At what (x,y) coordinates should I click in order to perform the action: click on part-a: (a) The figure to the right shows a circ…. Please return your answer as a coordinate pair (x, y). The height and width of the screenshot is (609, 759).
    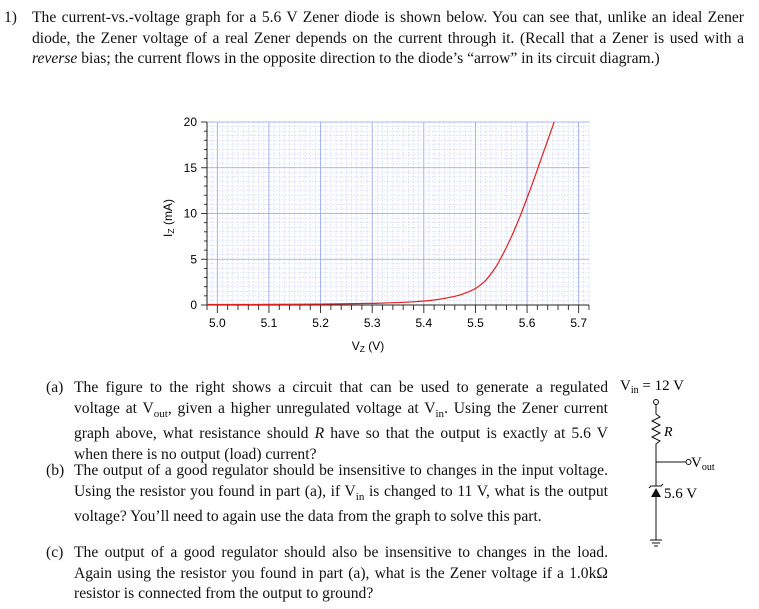
    Looking at the image, I should click on (327, 421).